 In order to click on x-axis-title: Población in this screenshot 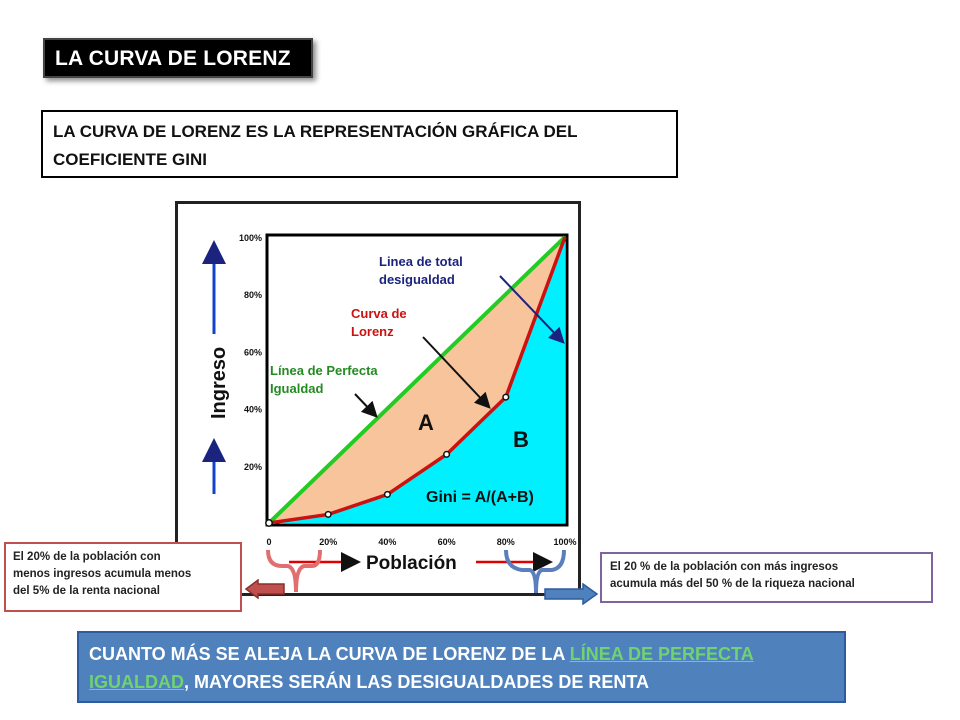, I will do `click(411, 563)`.